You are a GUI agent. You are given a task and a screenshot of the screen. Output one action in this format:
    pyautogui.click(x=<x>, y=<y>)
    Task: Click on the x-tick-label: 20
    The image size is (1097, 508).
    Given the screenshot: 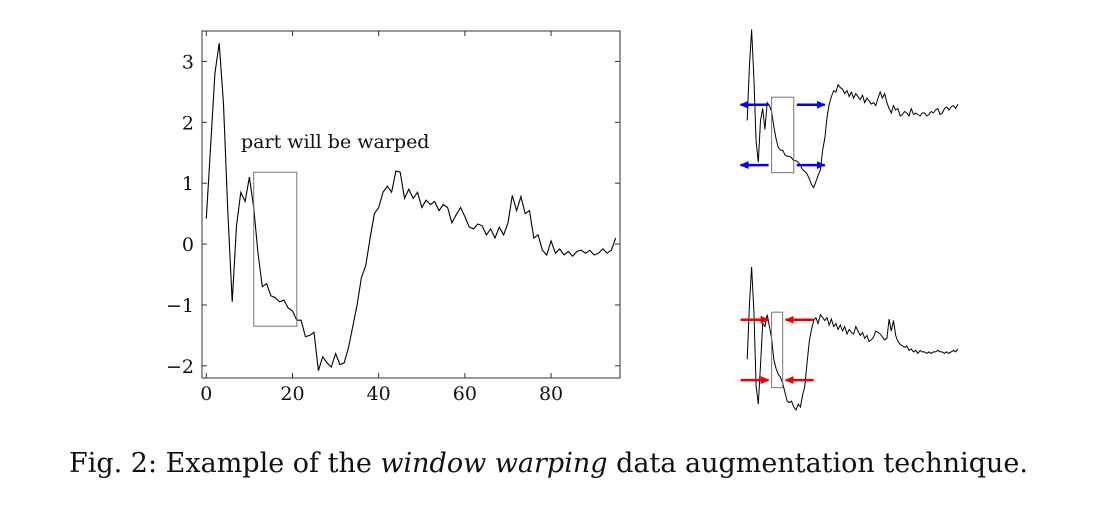 What is the action you would take?
    pyautogui.click(x=292, y=394)
    